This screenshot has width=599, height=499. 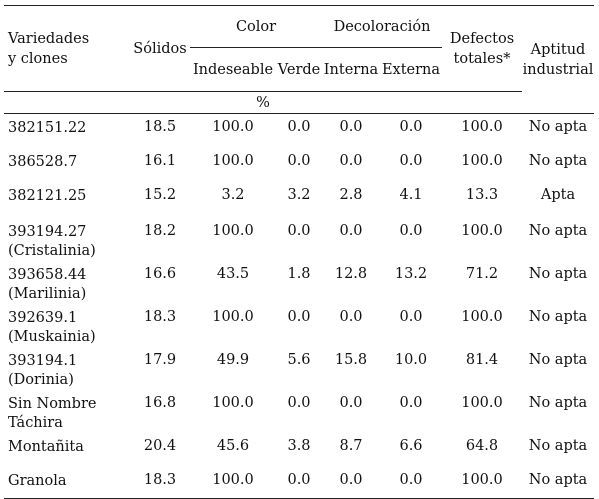 What do you see at coordinates (482, 58) in the screenshot?
I see `header-defects-line2: totales*` at bounding box center [482, 58].